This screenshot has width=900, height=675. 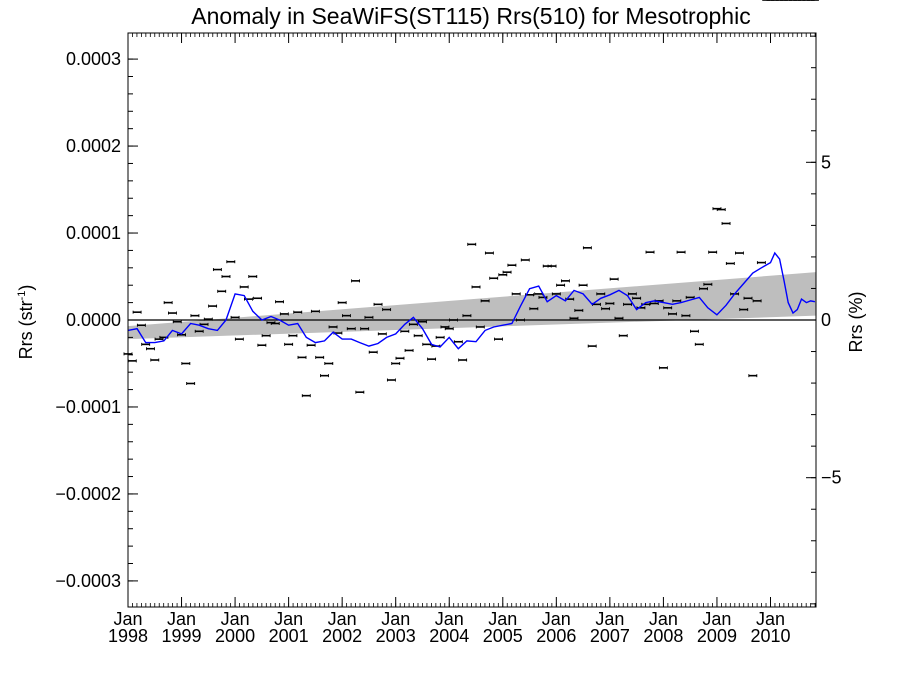 I want to click on y-axis-label-left: Rrs (str-1), so click(x=26, y=322).